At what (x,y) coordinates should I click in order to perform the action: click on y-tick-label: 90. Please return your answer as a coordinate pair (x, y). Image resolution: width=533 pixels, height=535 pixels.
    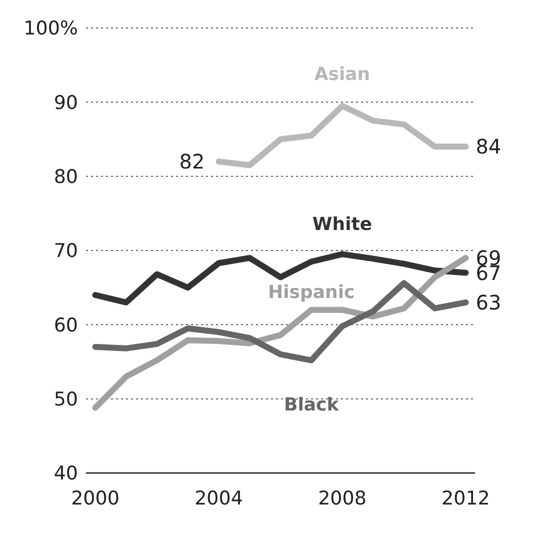
    Looking at the image, I should click on (66, 103).